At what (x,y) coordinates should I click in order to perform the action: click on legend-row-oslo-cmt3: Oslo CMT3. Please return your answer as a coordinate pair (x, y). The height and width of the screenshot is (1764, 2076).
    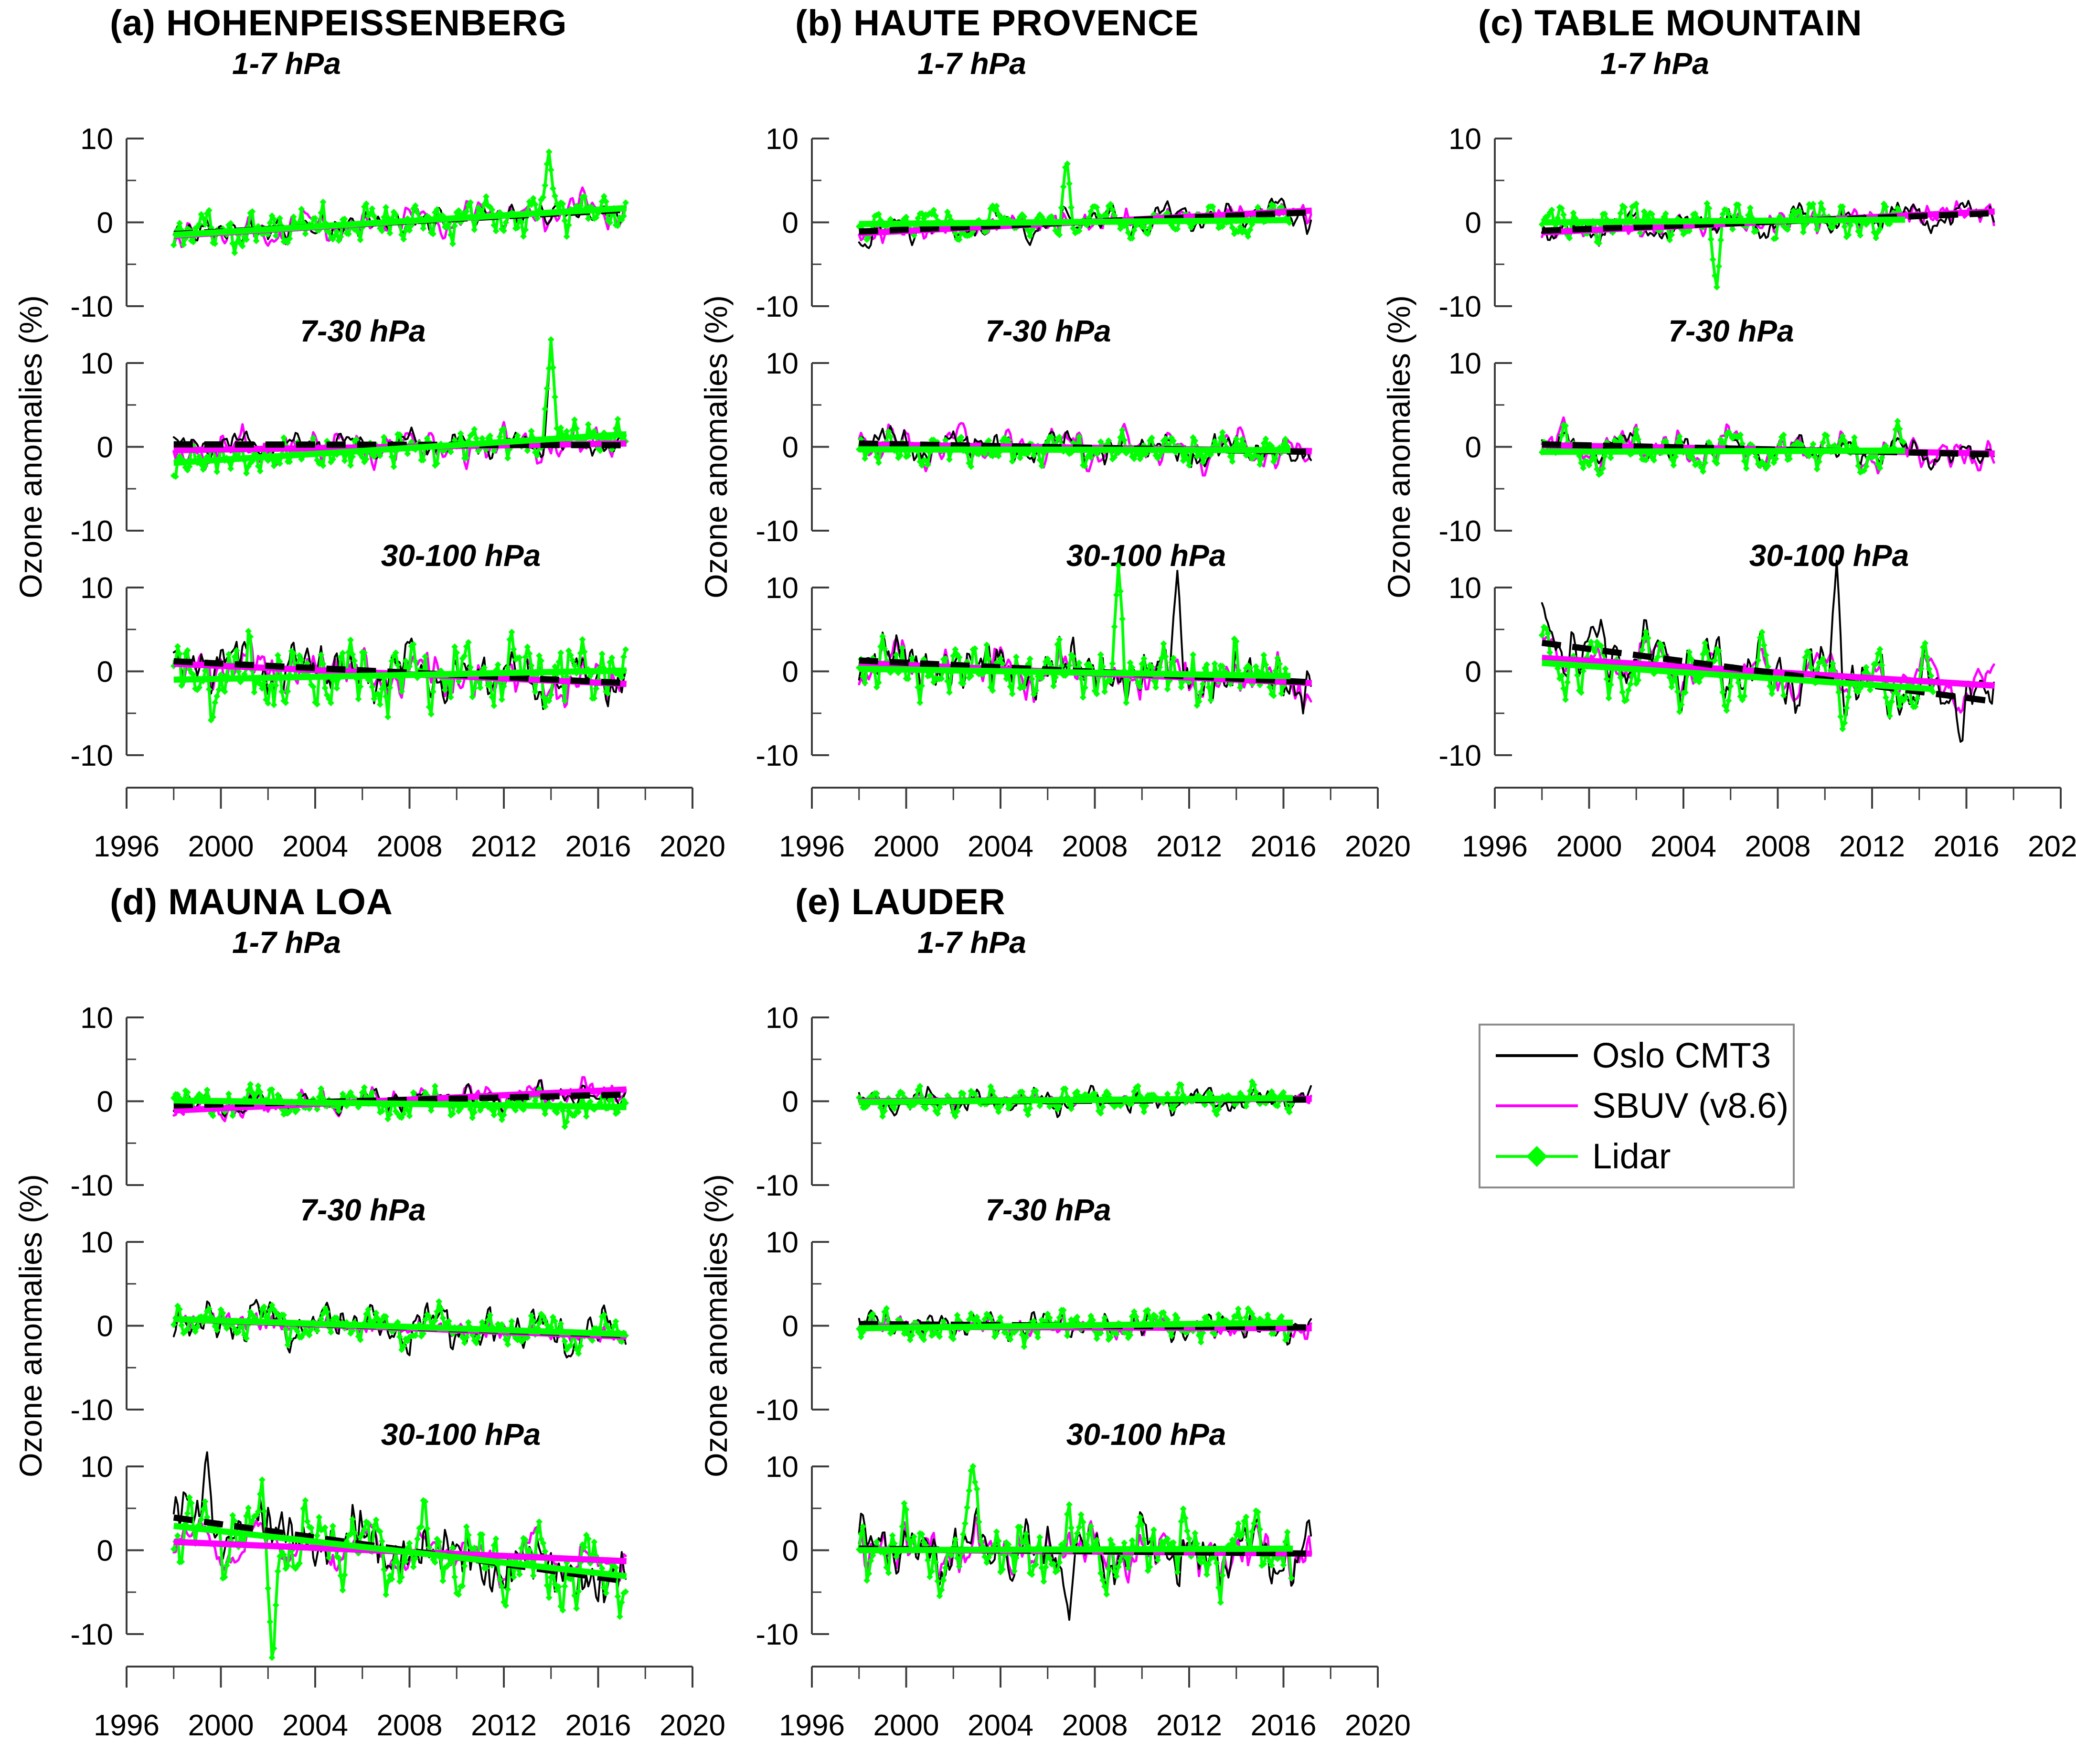
    Looking at the image, I should click on (1636, 1055).